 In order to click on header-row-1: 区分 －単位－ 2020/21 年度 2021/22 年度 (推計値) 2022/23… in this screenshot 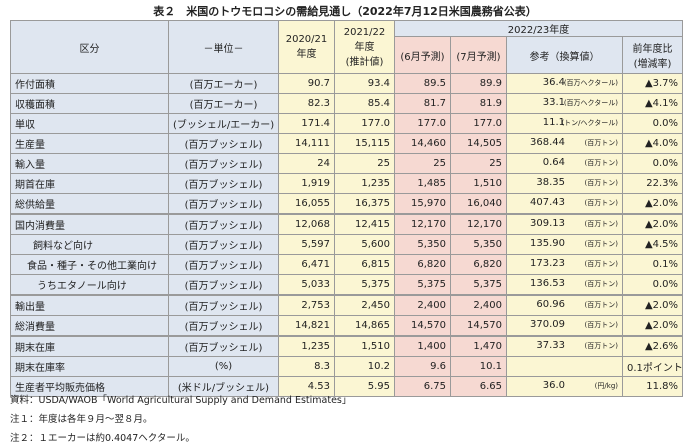, I will do `click(347, 47)`.